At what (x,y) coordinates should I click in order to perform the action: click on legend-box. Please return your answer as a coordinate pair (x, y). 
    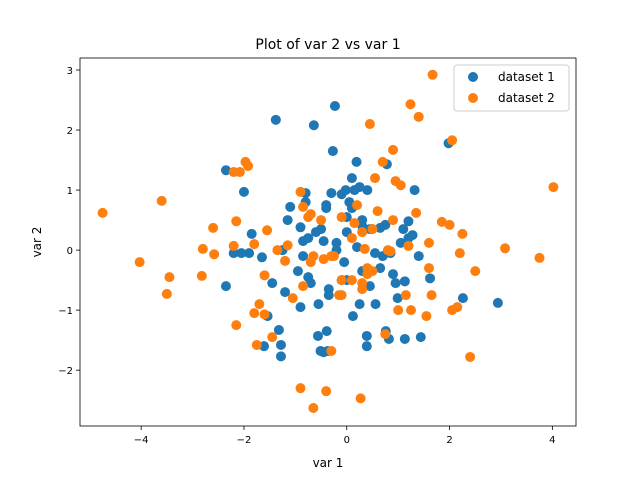
    Looking at the image, I should click on (511, 88).